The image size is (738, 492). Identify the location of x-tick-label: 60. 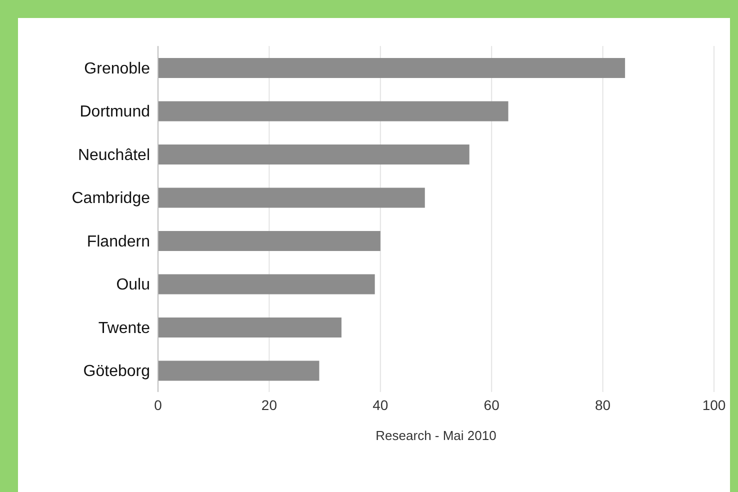
(492, 404).